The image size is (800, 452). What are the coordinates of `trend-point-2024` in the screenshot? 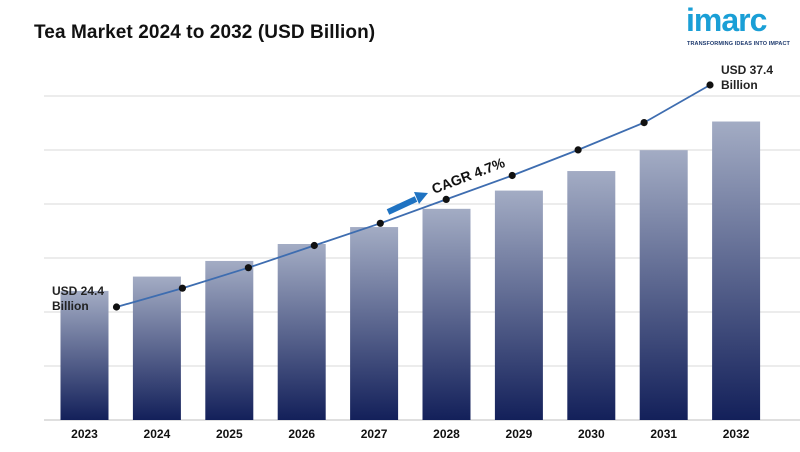 It's located at (182, 288).